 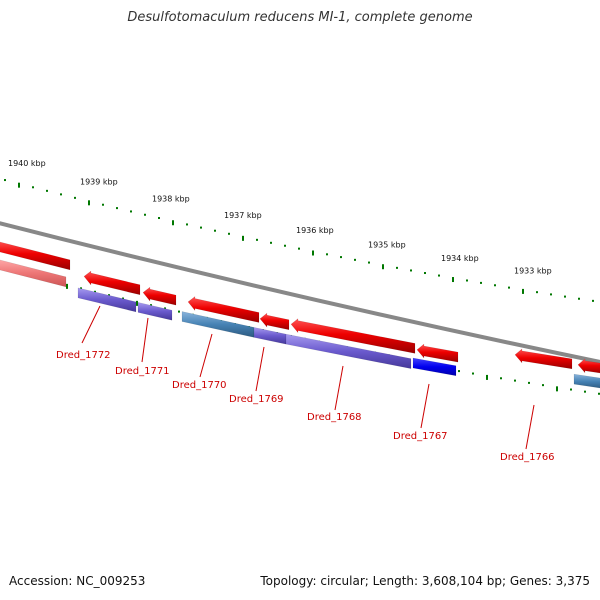 What do you see at coordinates (99, 181) in the screenshot?
I see `scale-tick-label: 1939 kbp` at bounding box center [99, 181].